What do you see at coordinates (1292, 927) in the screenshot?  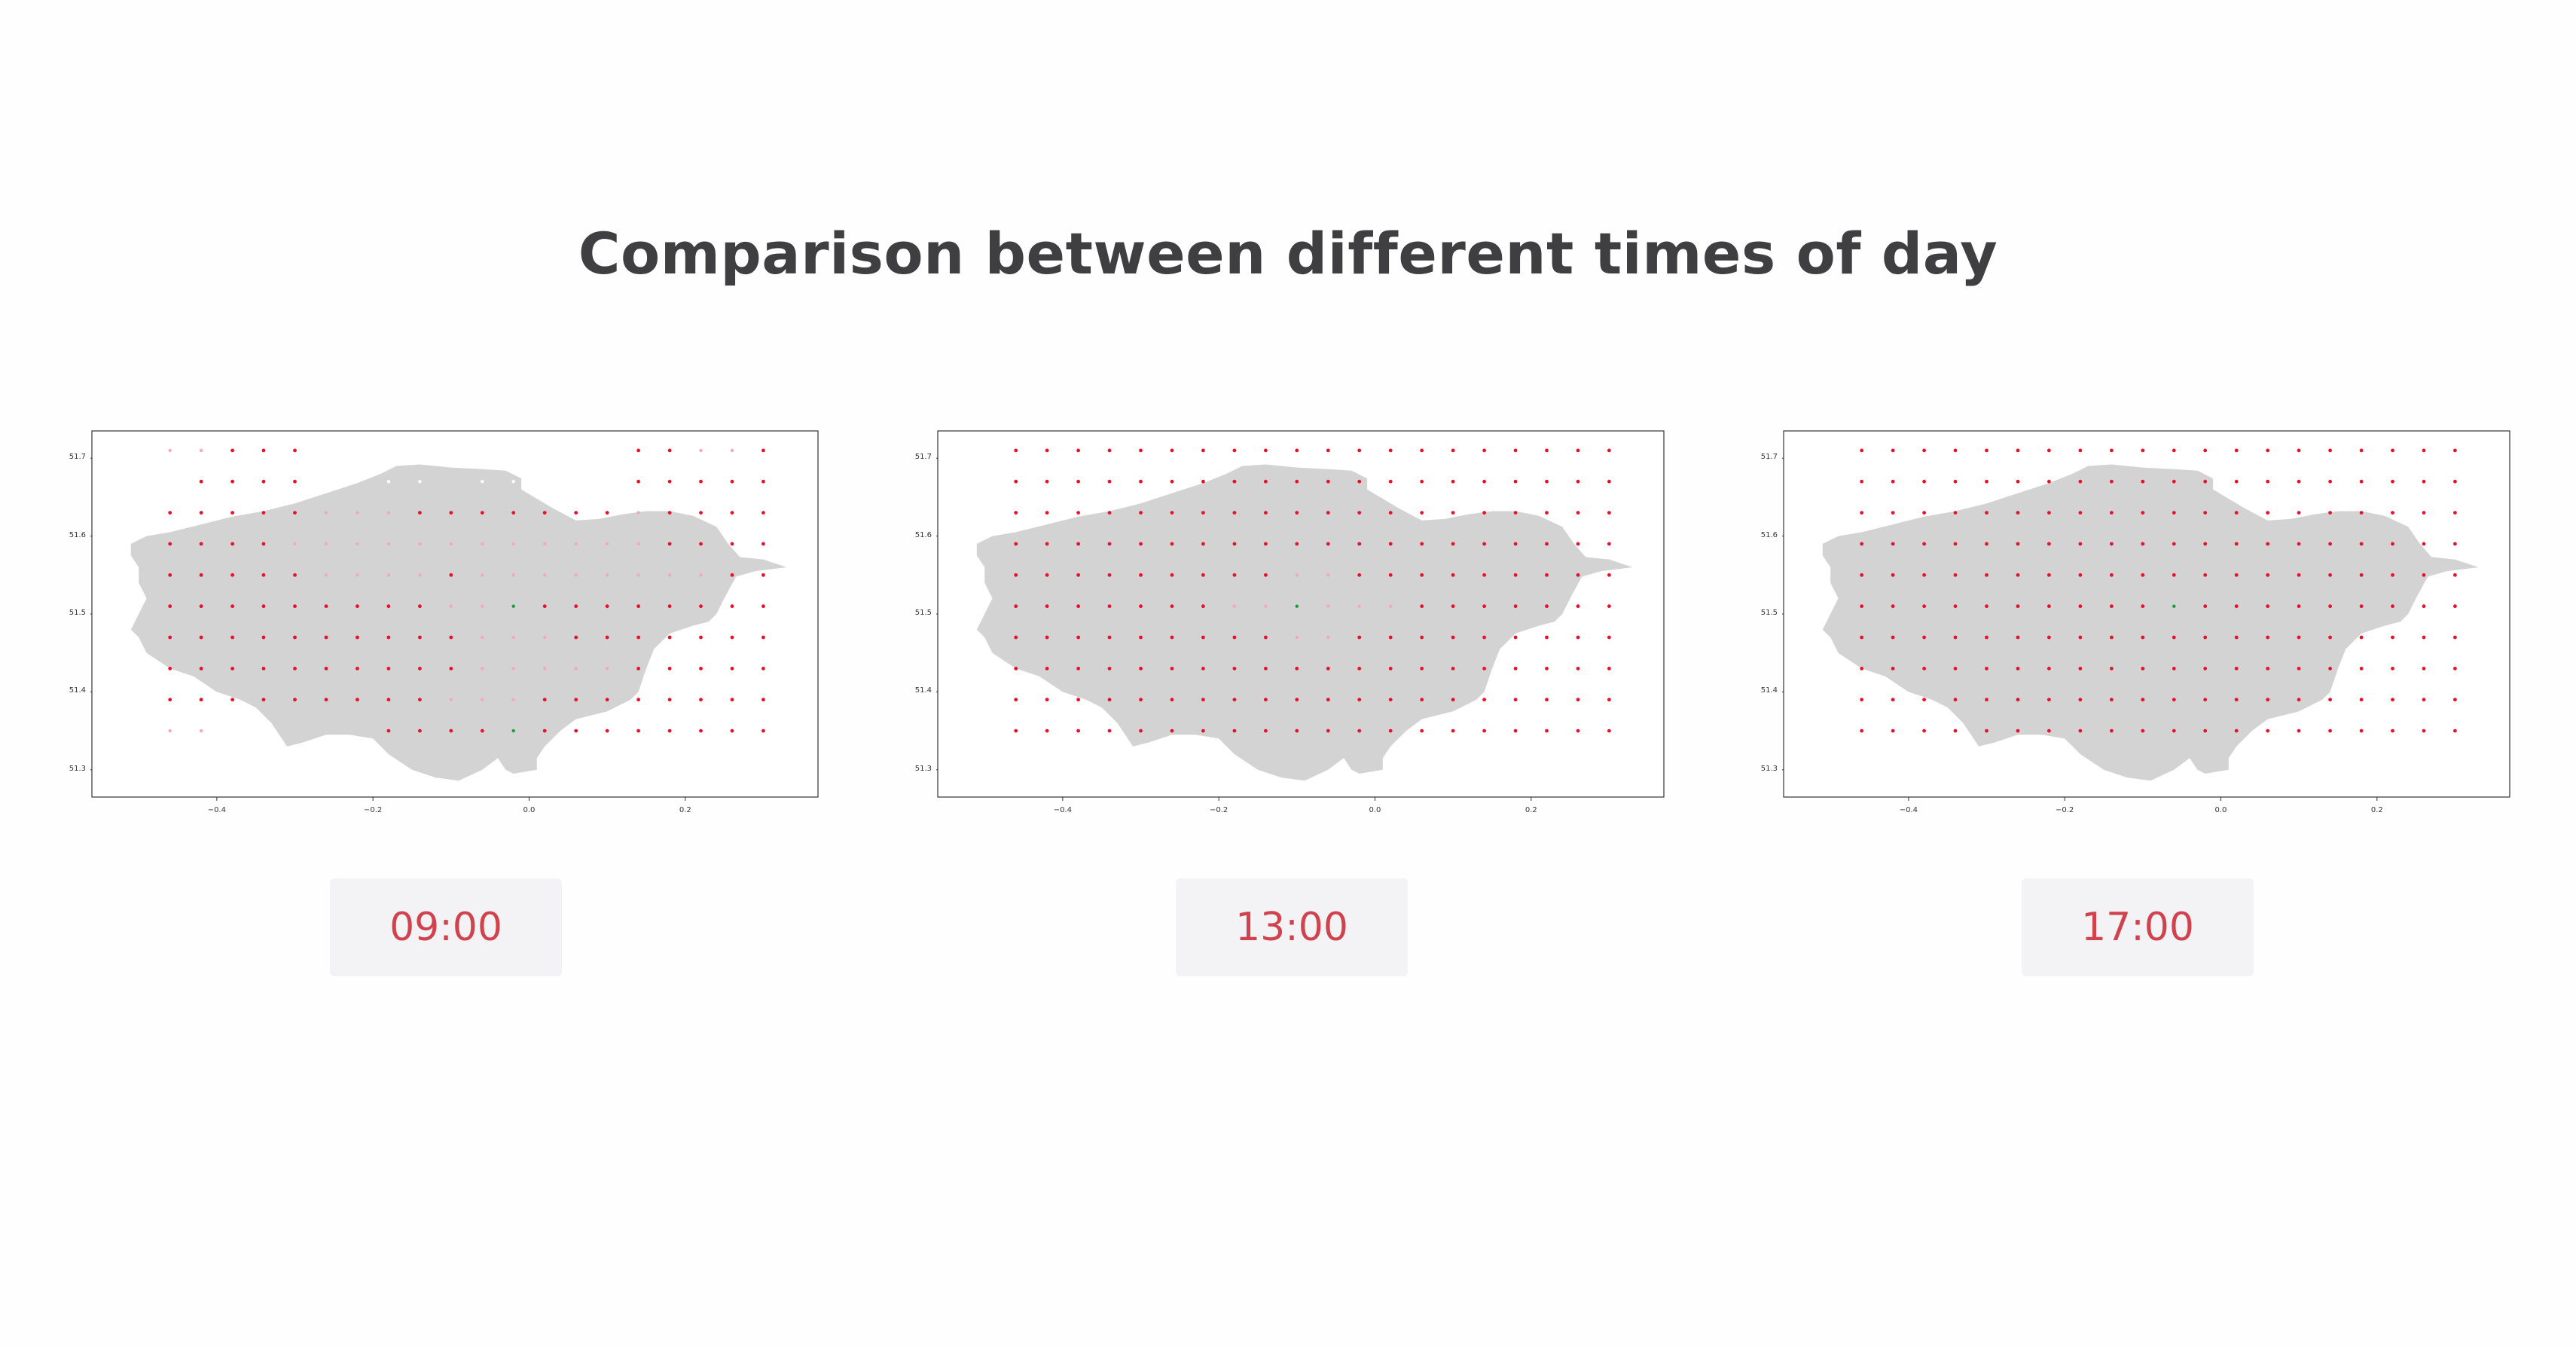 I see `time-label-1300: 13:00` at bounding box center [1292, 927].